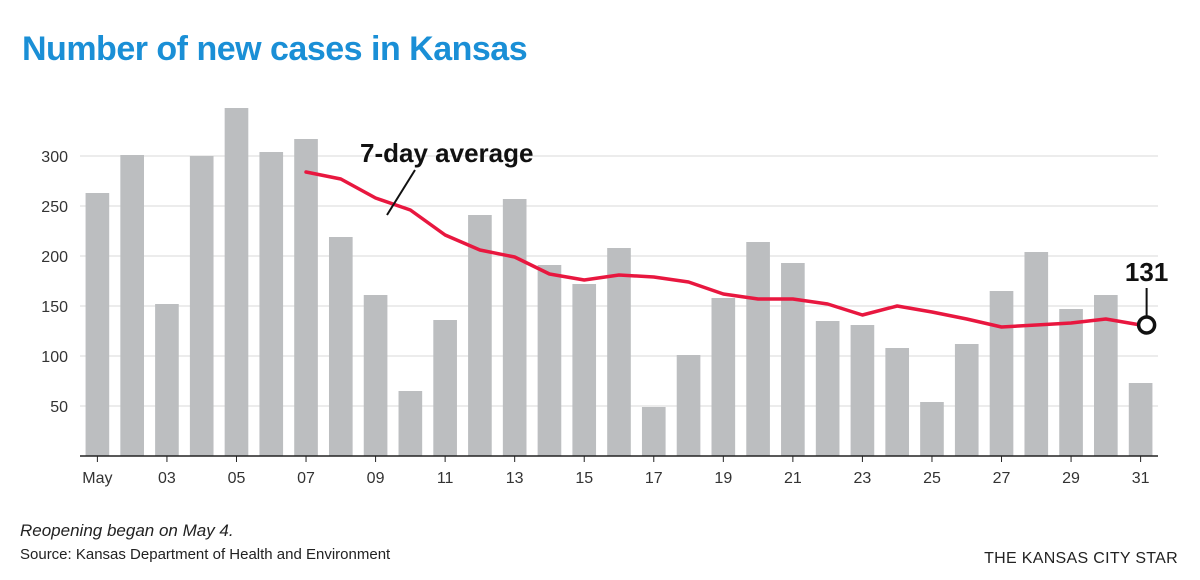 Image resolution: width=1200 pixels, height=580 pixels. I want to click on end-point-marker, so click(1146, 325).